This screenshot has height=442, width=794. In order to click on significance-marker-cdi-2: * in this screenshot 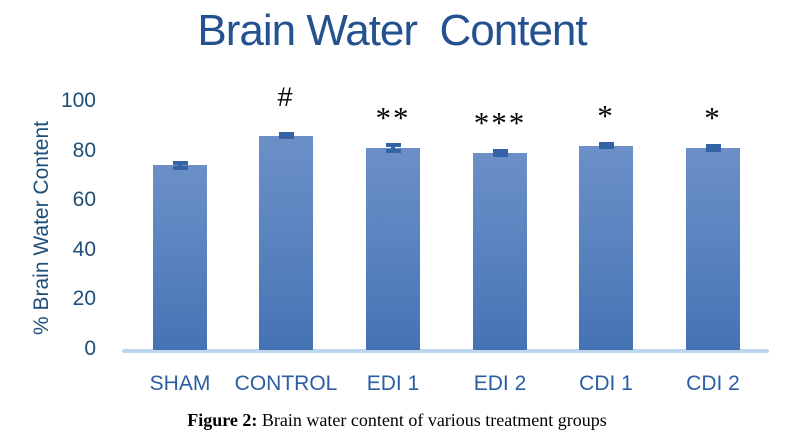, I will do `click(713, 118)`.